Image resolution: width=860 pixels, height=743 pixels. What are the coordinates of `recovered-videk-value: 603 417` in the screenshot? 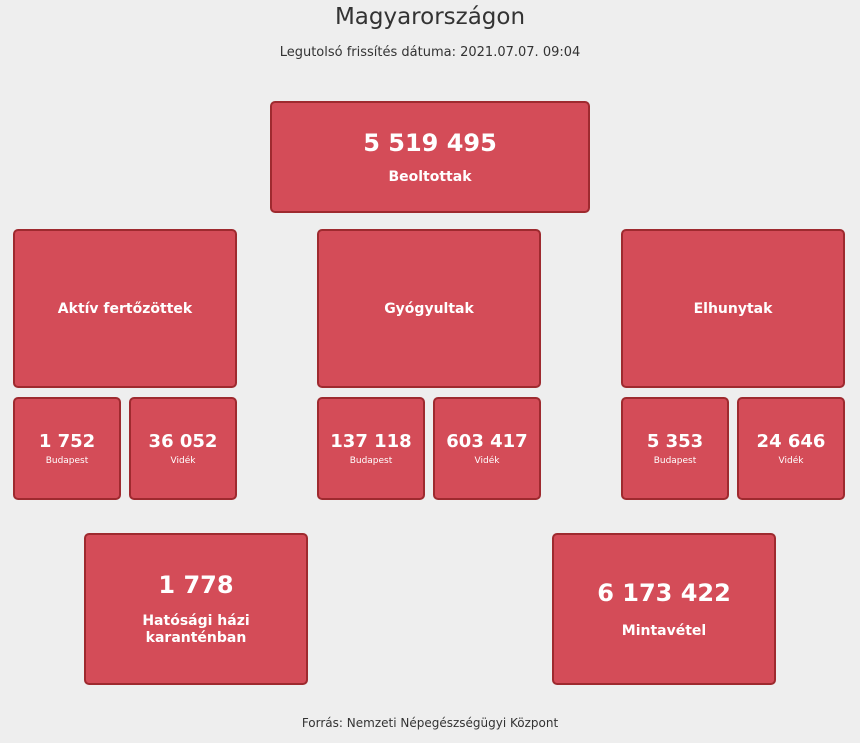 It's located at (487, 441).